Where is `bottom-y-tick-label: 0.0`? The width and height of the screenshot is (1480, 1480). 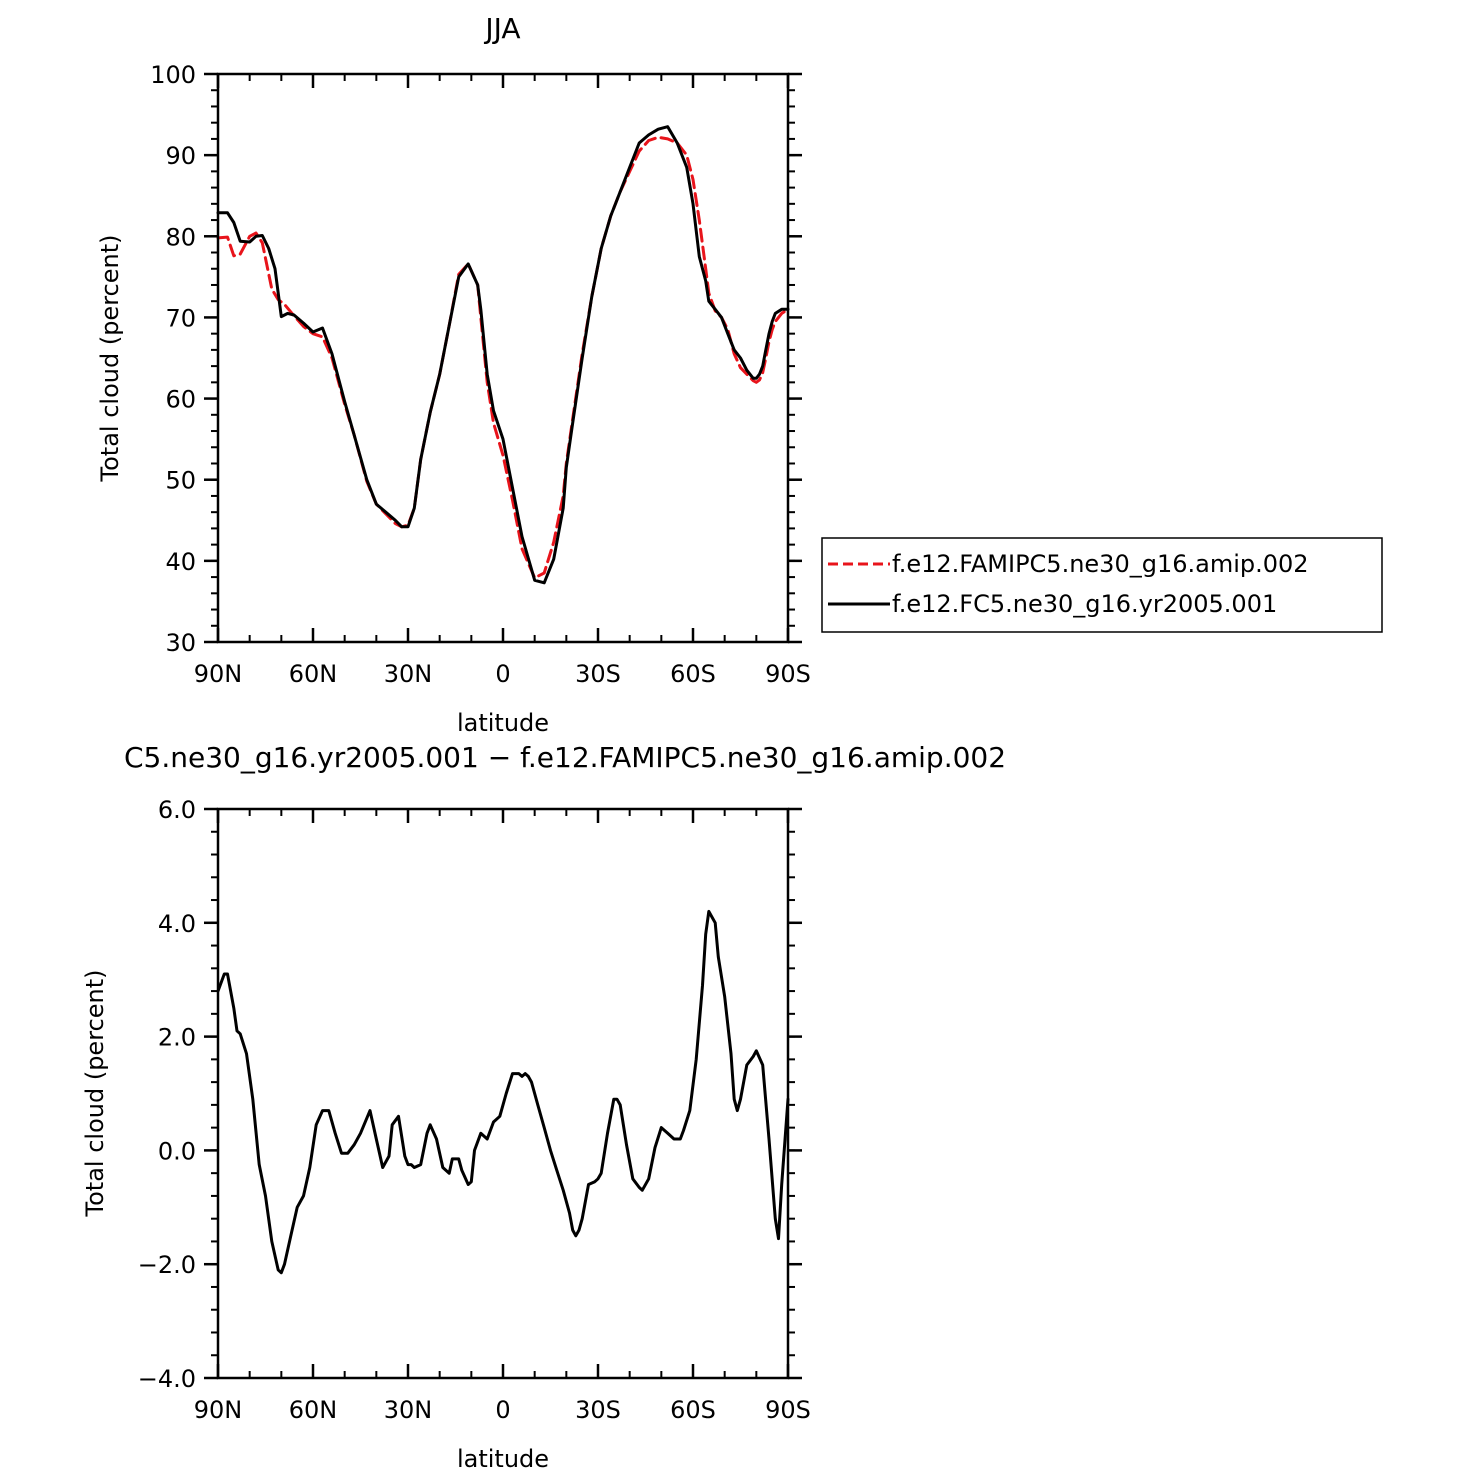 bottom-y-tick-label: 0.0 is located at coordinates (177, 1151).